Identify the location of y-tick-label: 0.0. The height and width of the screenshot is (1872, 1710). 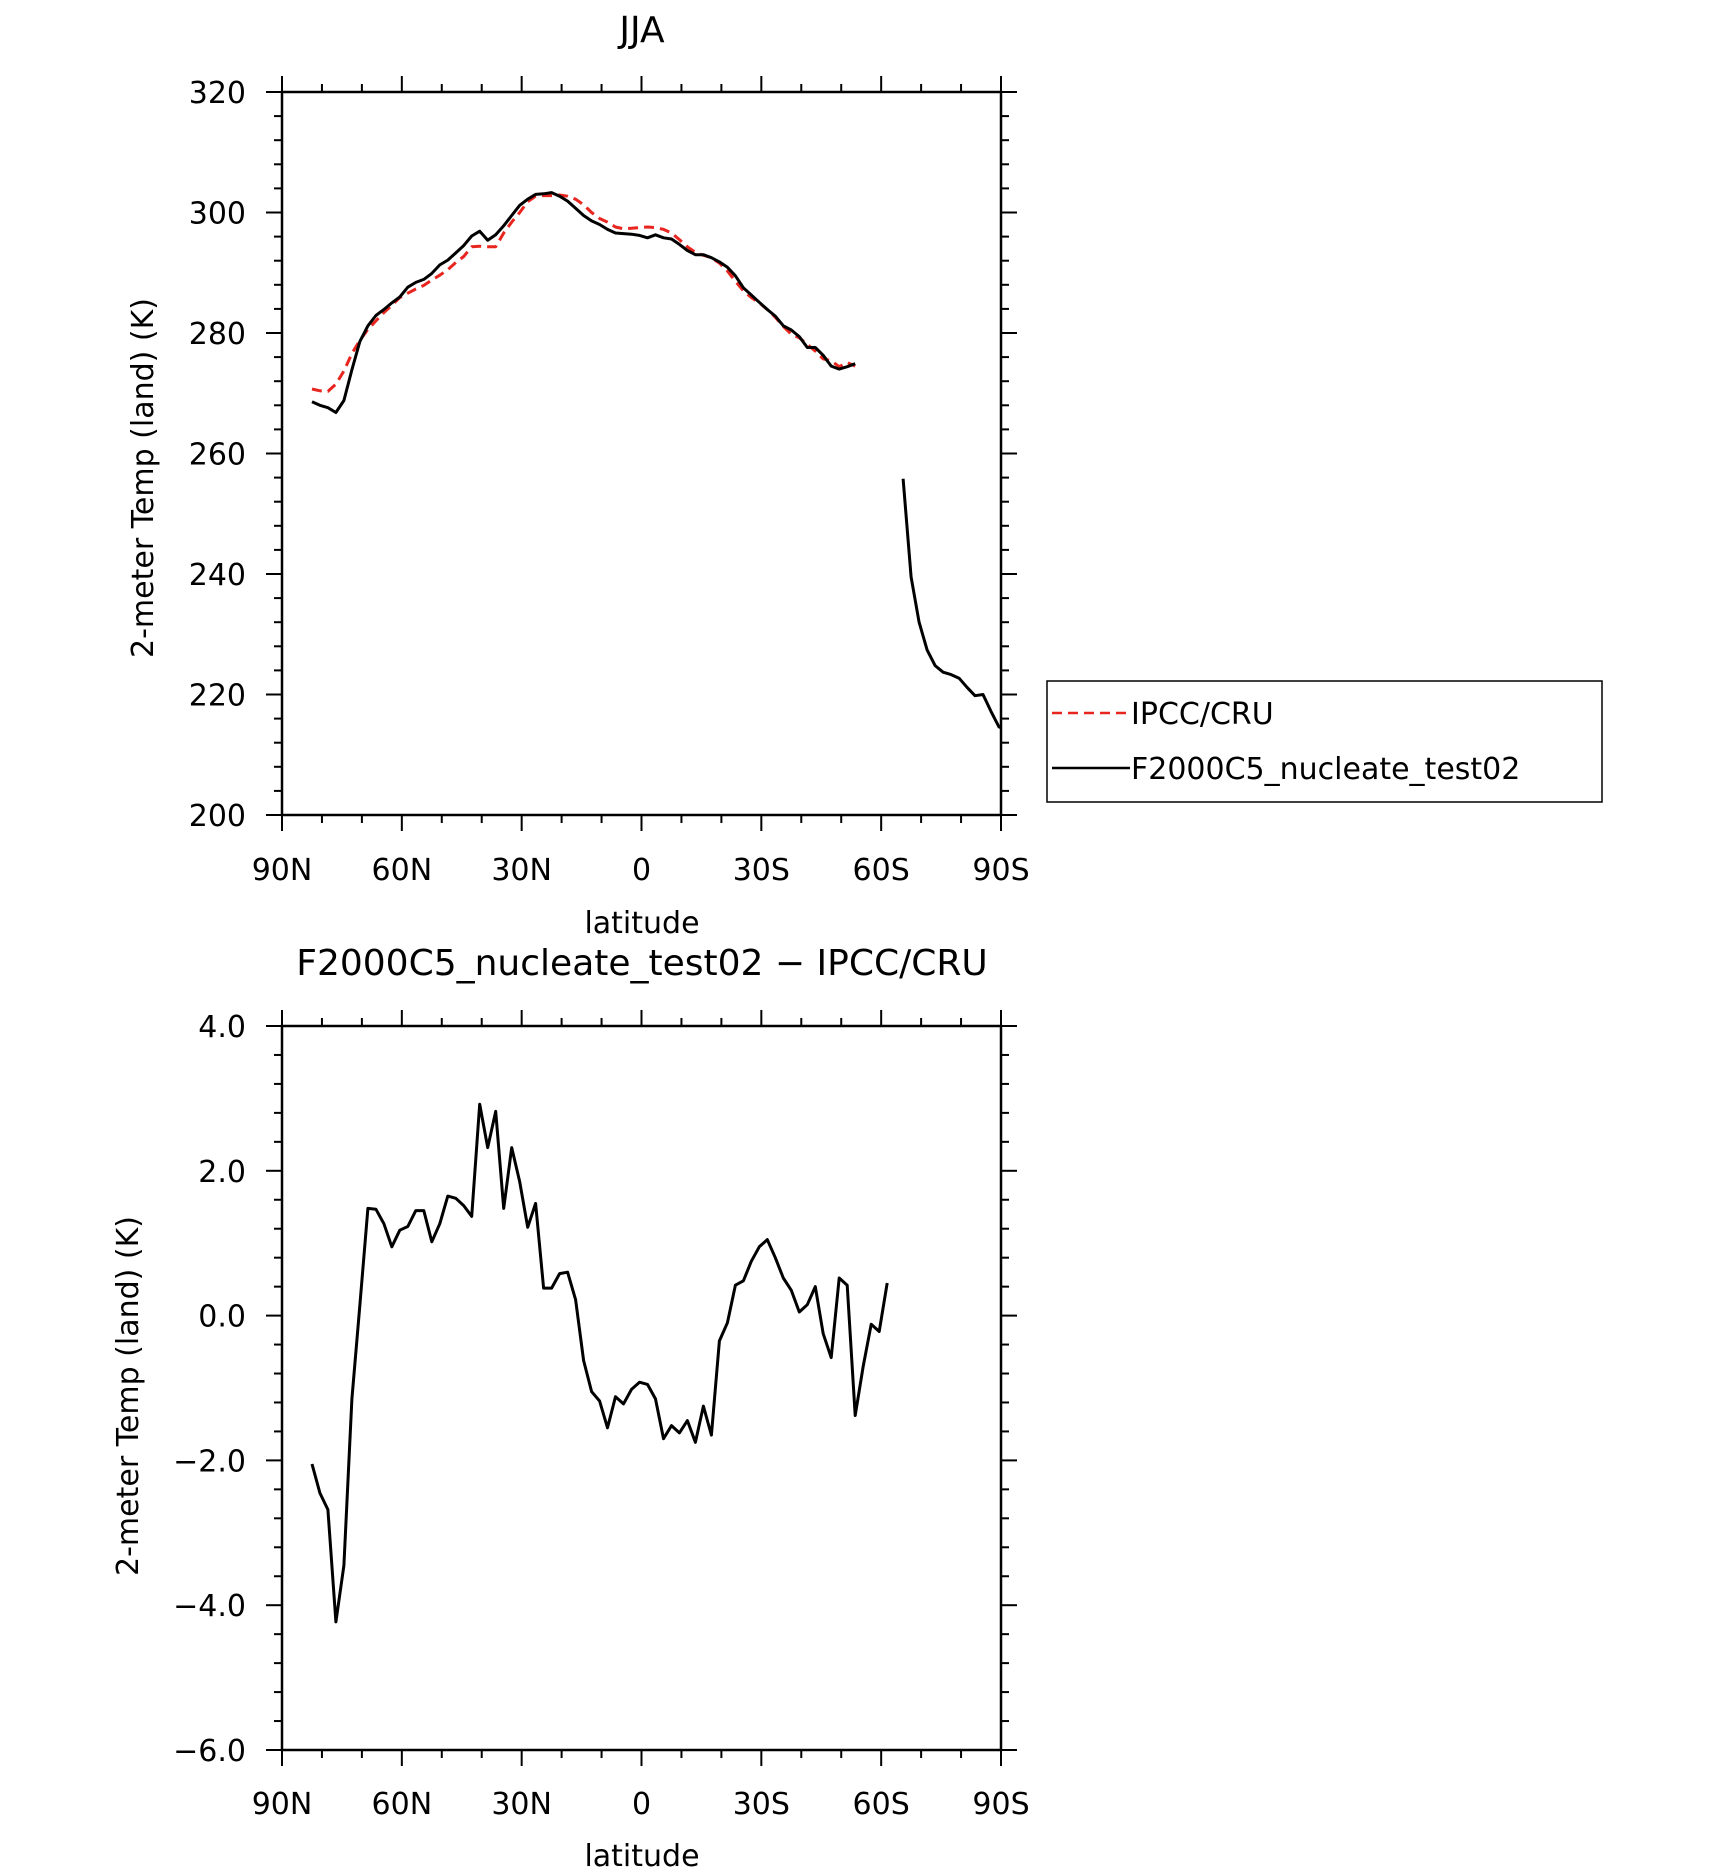
(222, 1317).